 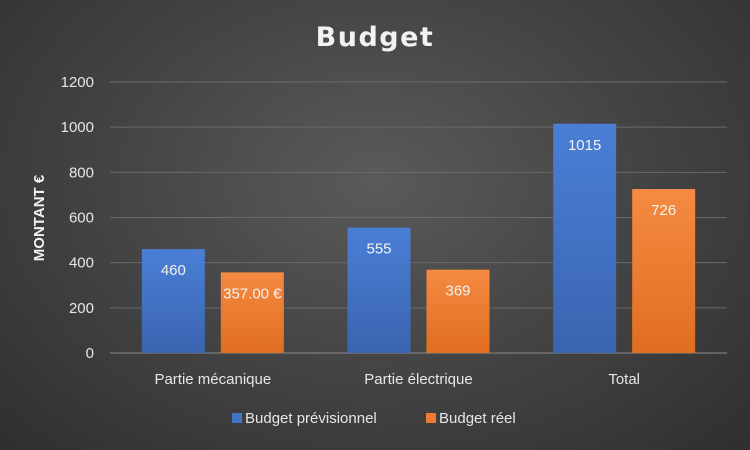 What do you see at coordinates (77, 127) in the screenshot?
I see `y-tick-label: 1000` at bounding box center [77, 127].